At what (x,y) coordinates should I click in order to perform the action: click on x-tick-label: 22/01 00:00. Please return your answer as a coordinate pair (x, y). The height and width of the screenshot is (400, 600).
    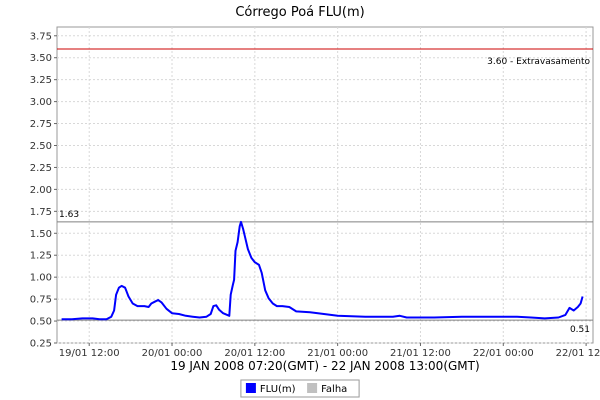
    Looking at the image, I should click on (503, 353).